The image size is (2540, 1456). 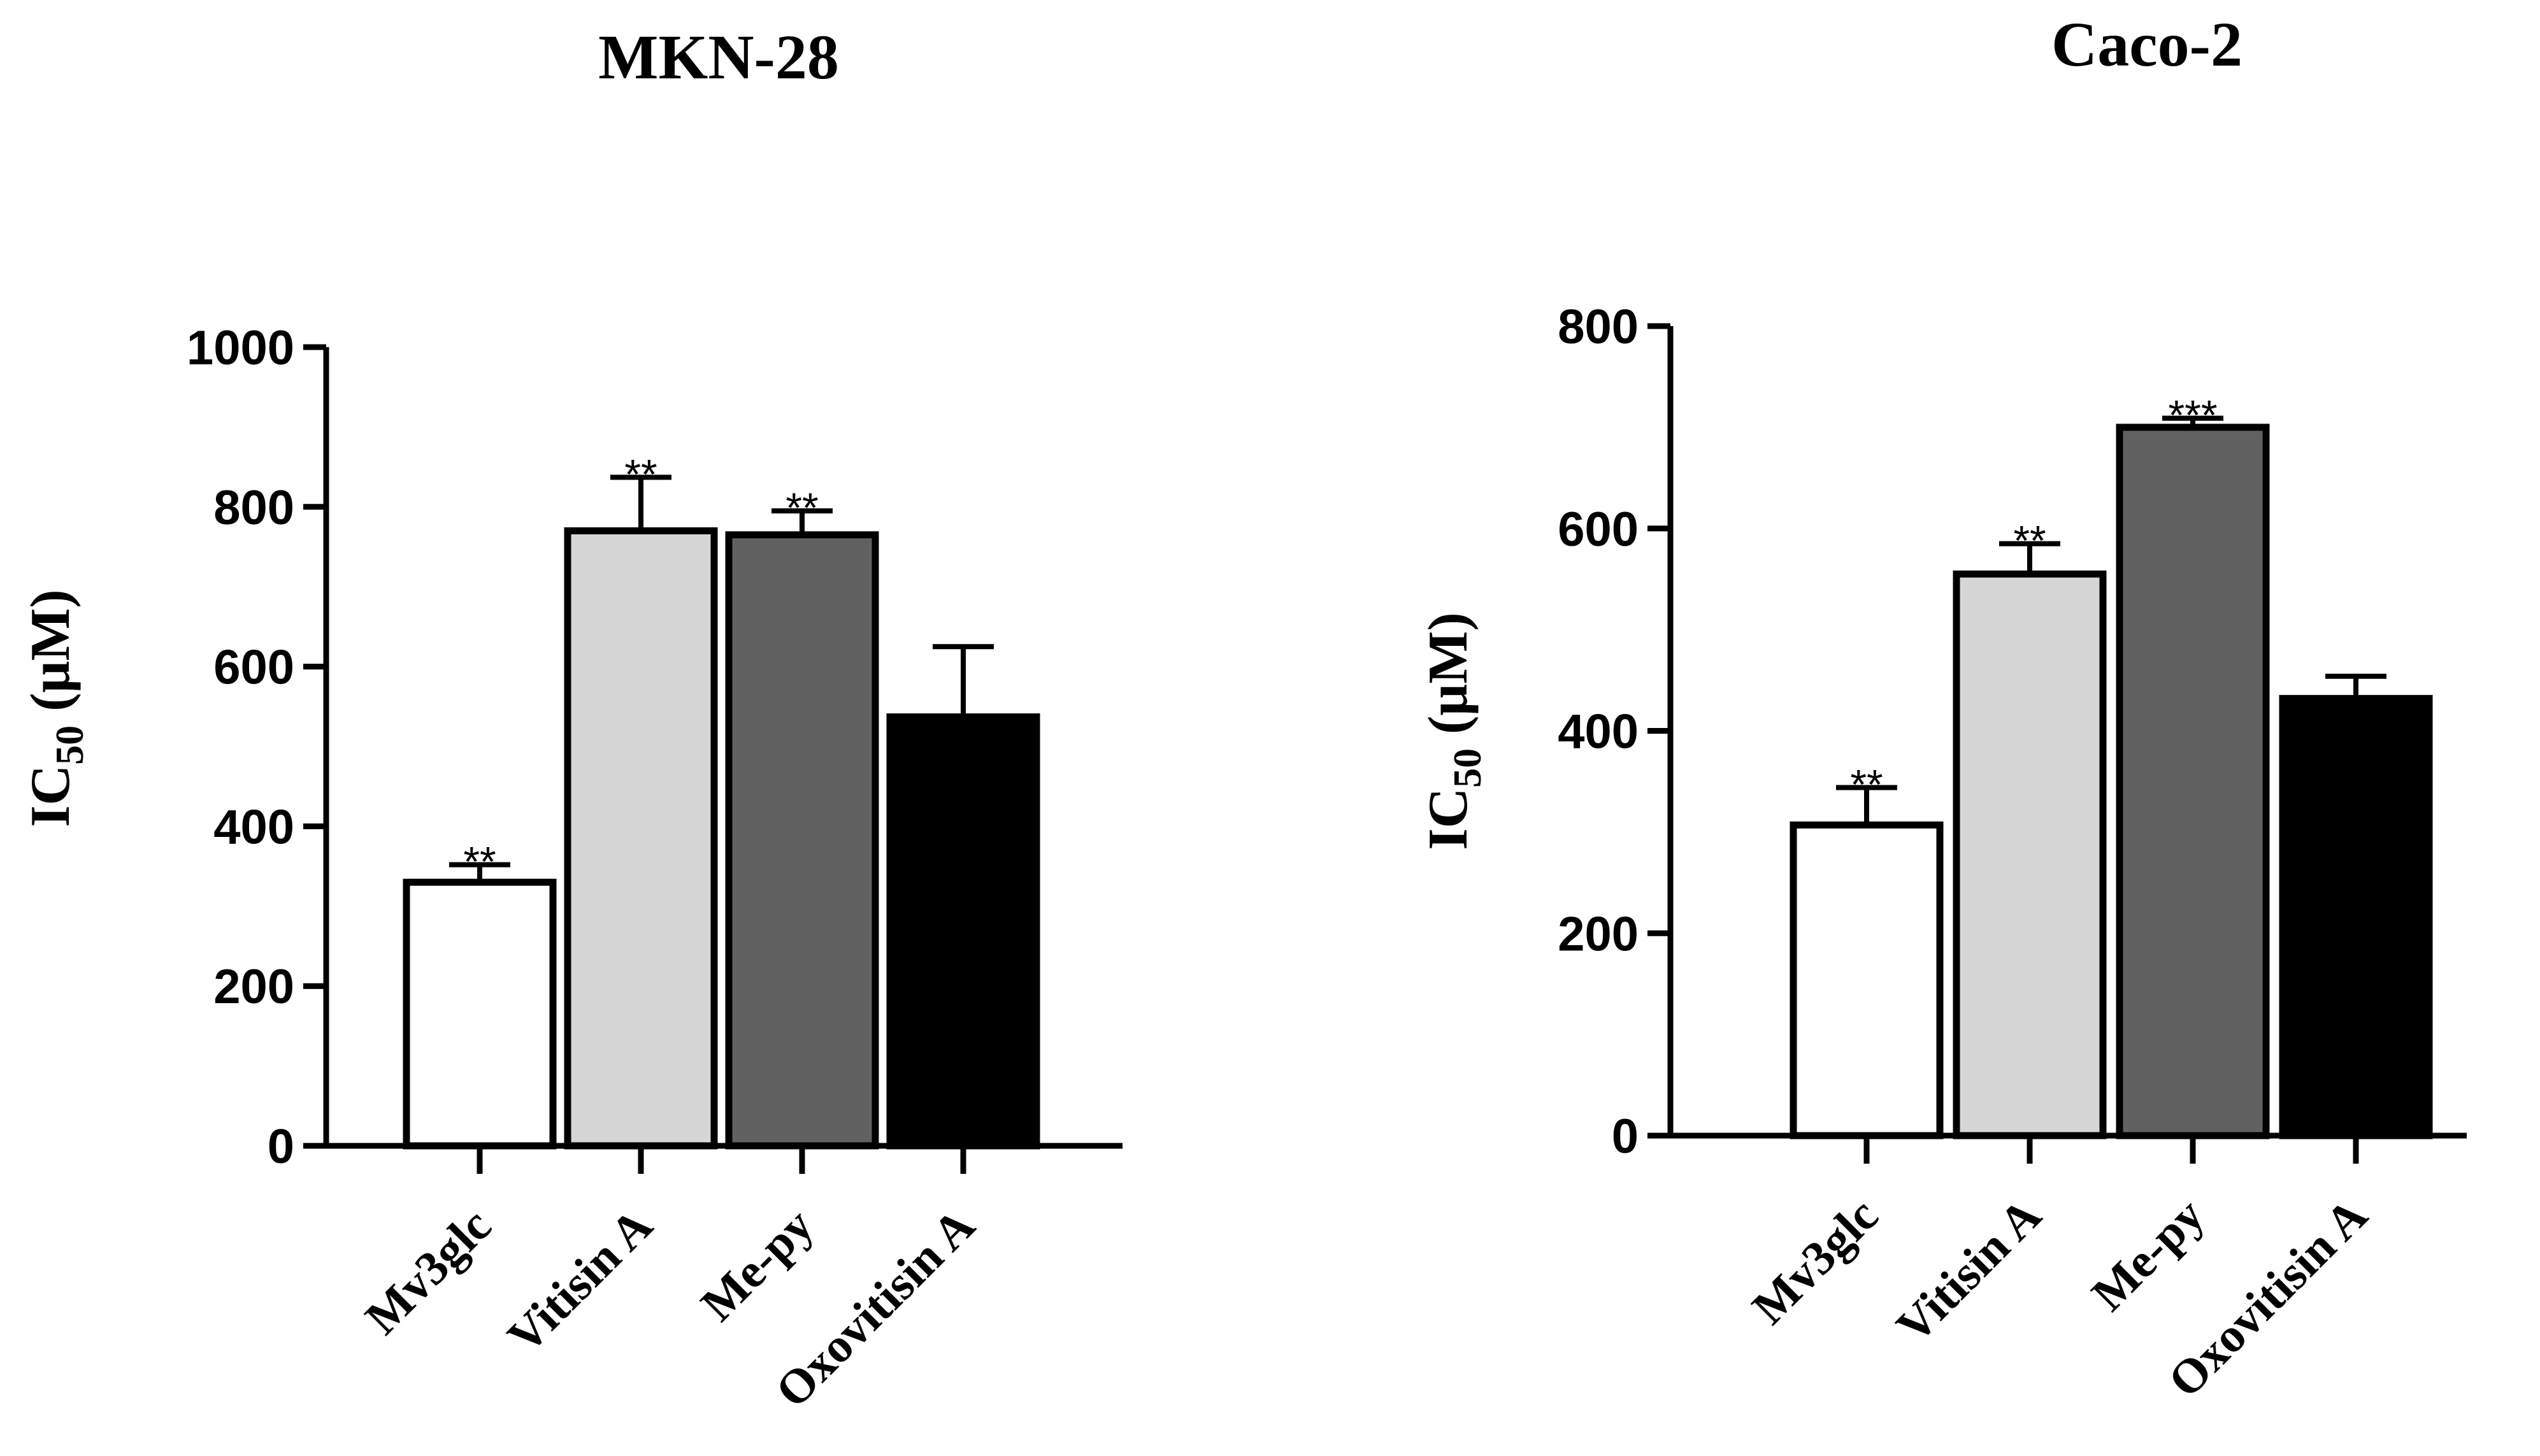 What do you see at coordinates (240, 348) in the screenshot?
I see `y-tick-label: 1000` at bounding box center [240, 348].